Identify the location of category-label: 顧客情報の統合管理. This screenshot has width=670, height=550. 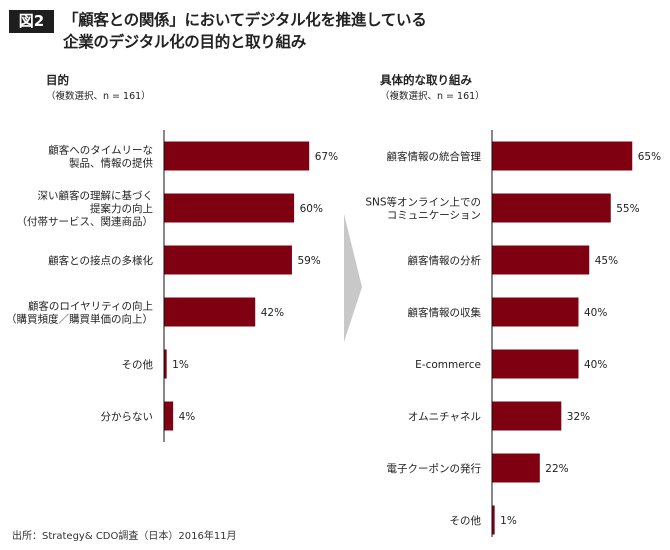
(434, 156).